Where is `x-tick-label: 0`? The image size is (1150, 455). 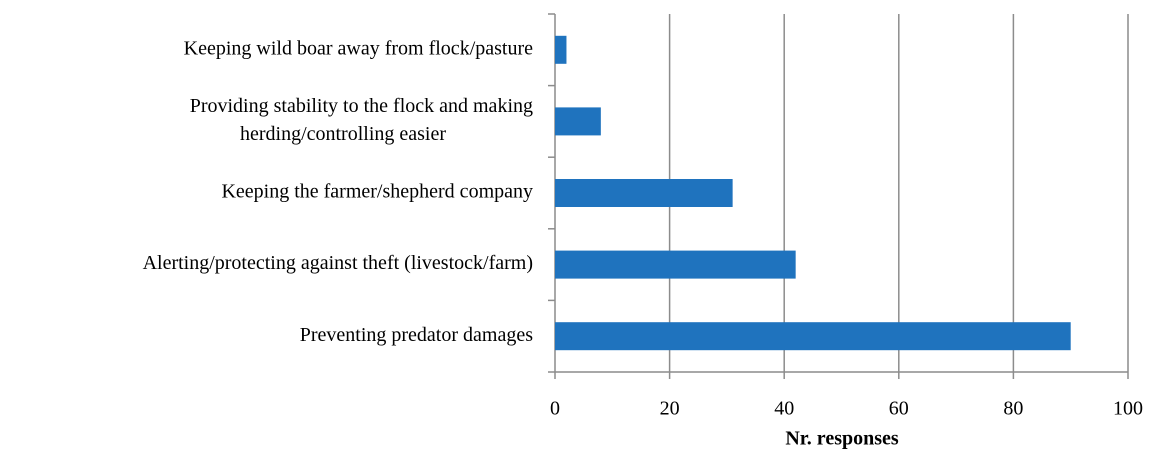
x-tick-label: 0 is located at coordinates (555, 409).